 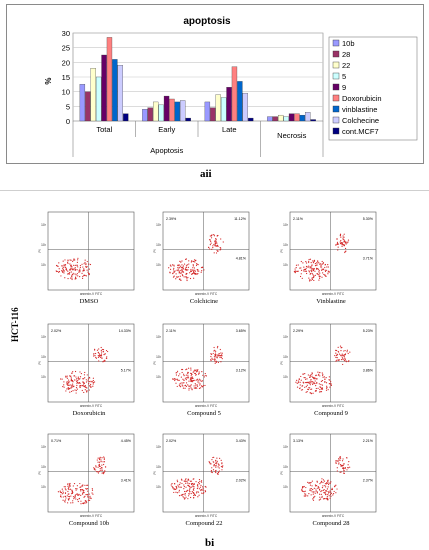 I want to click on flow-x-axis-label: annexin-V FITC, so click(x=206, y=516).